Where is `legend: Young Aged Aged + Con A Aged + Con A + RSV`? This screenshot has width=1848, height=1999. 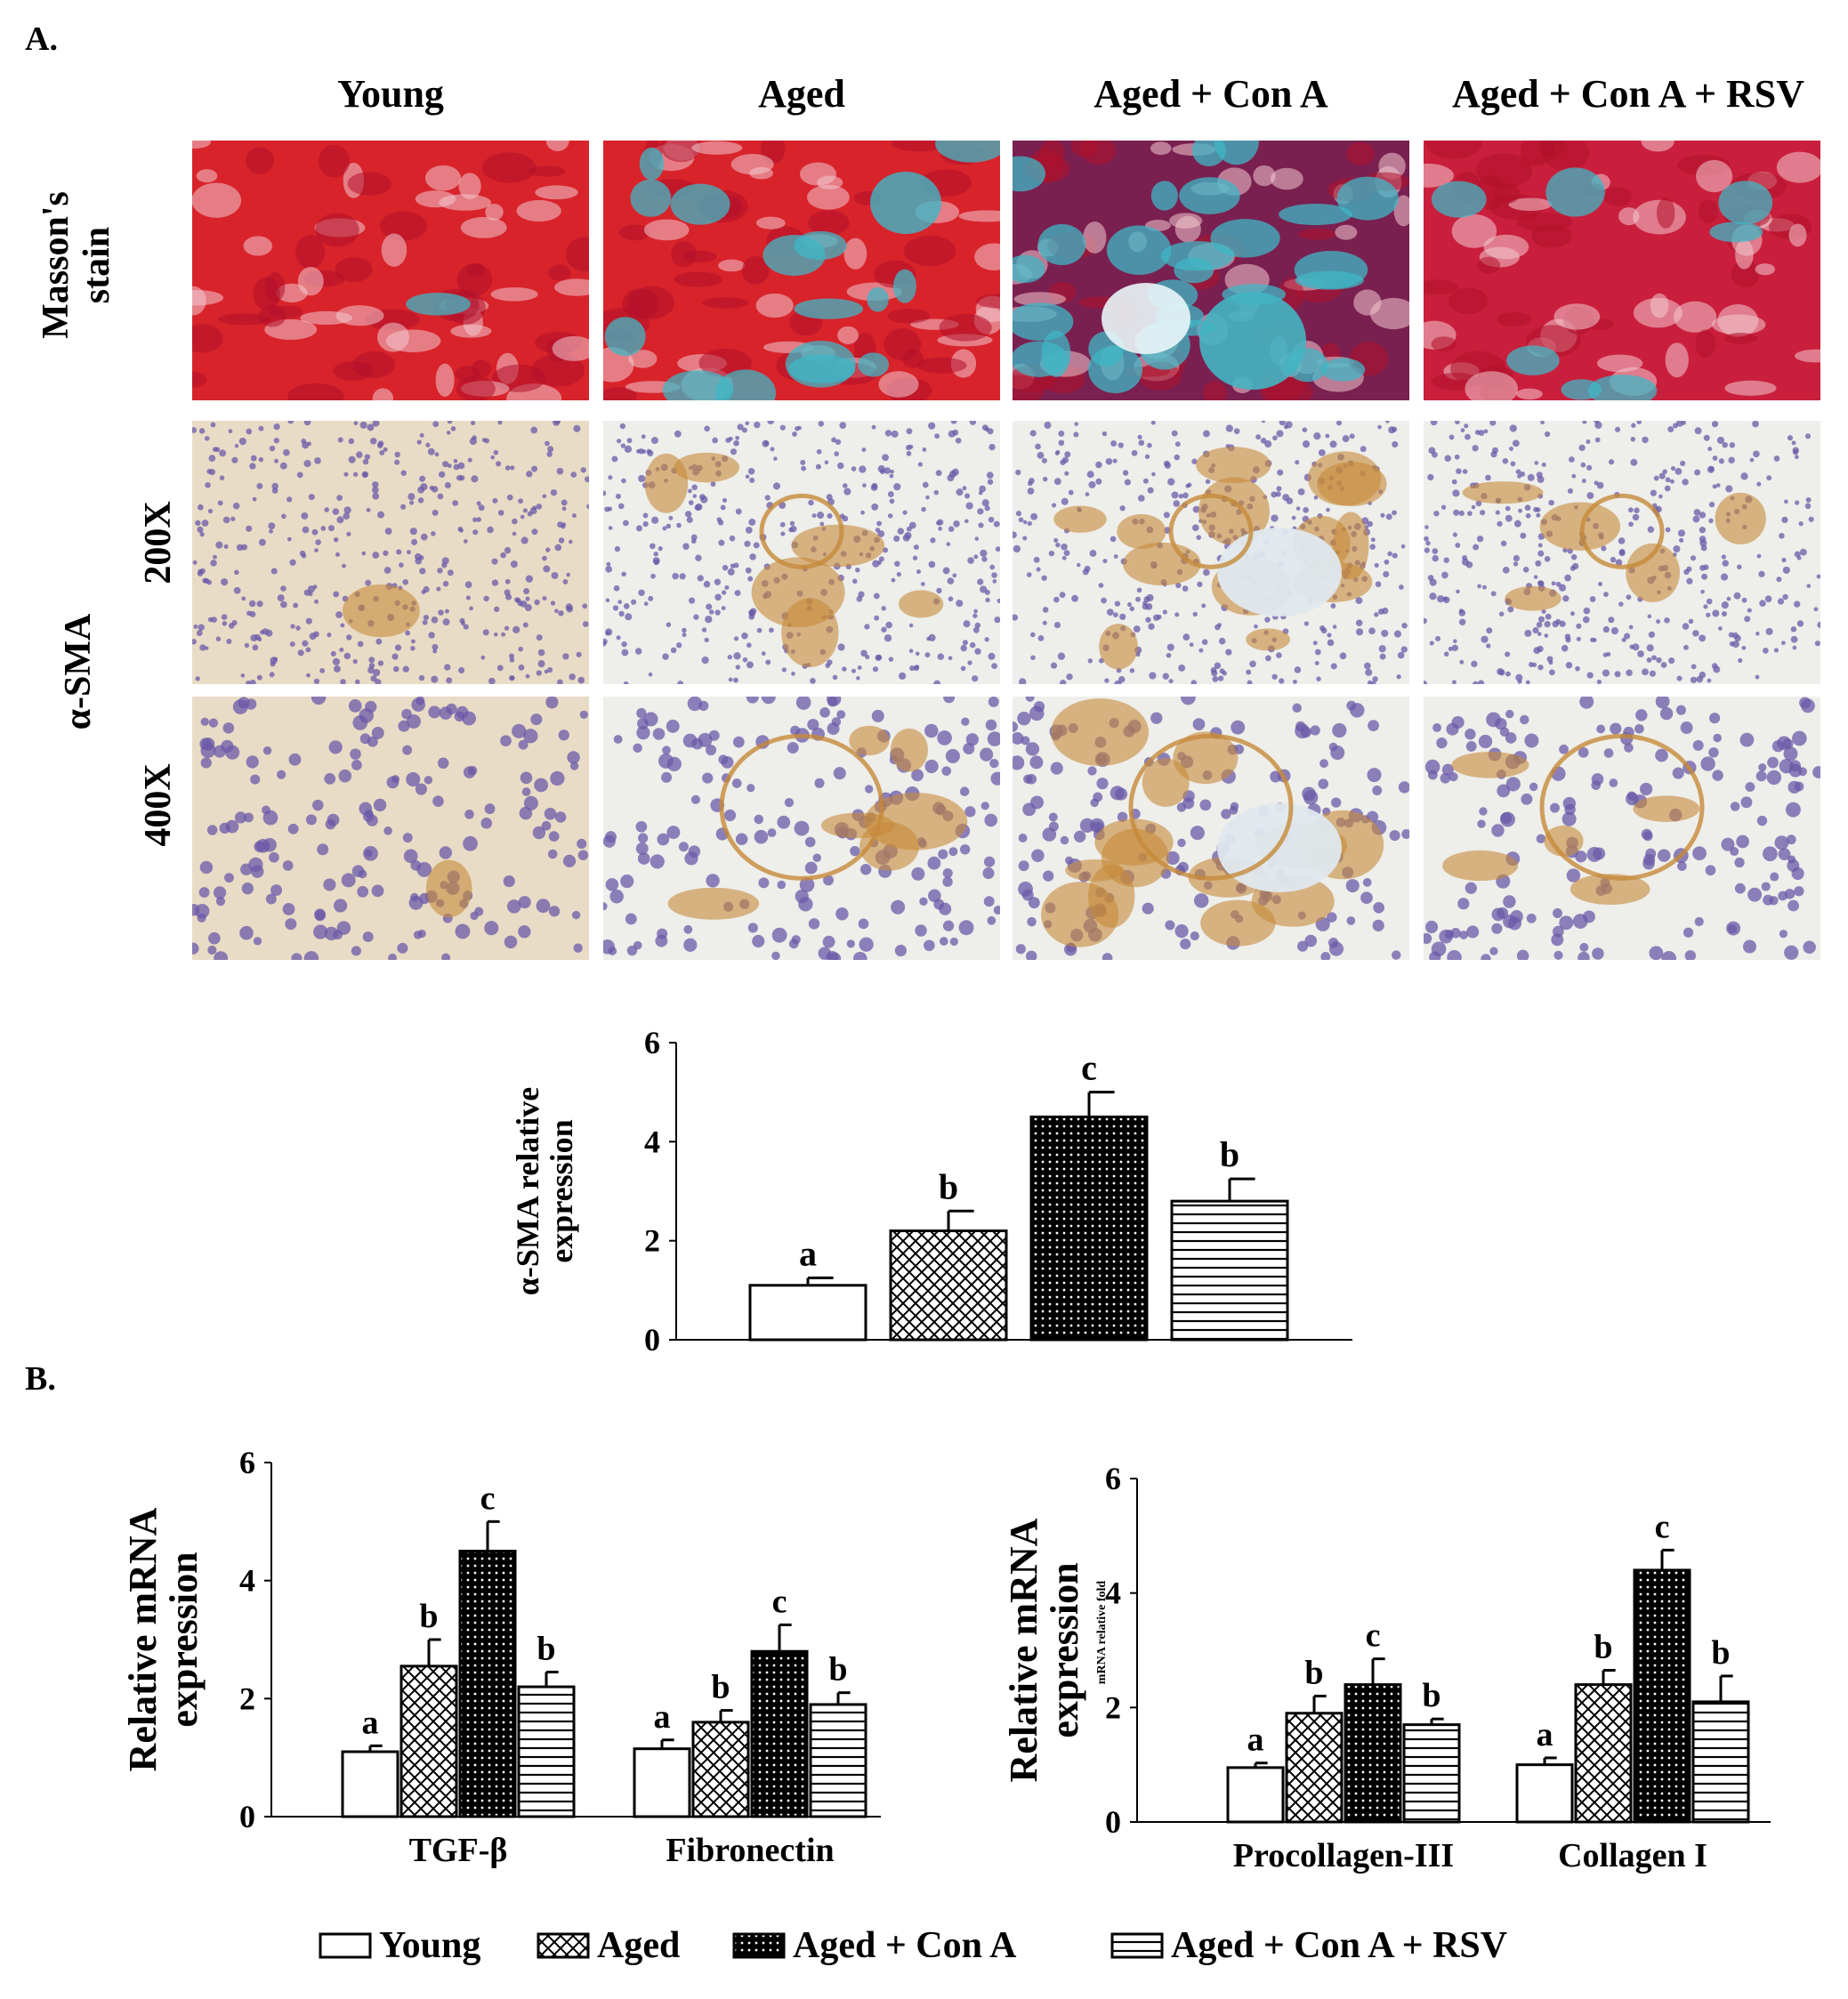 legend: Young Aged Aged + Con A Aged + Con A + RSV is located at coordinates (913, 1945).